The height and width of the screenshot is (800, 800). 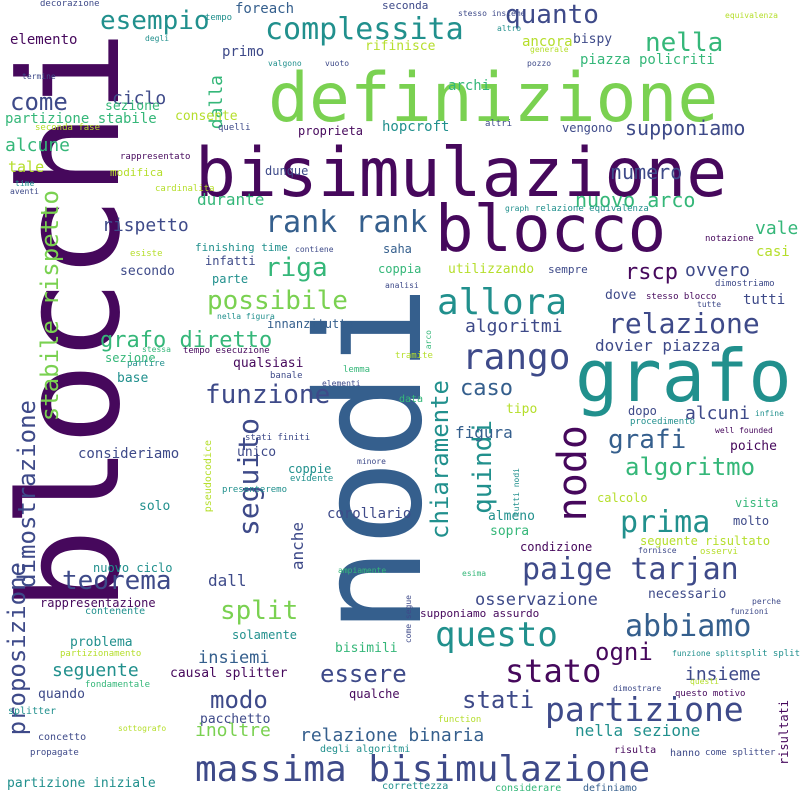 I want to click on word-solo: solo, so click(x=155, y=506).